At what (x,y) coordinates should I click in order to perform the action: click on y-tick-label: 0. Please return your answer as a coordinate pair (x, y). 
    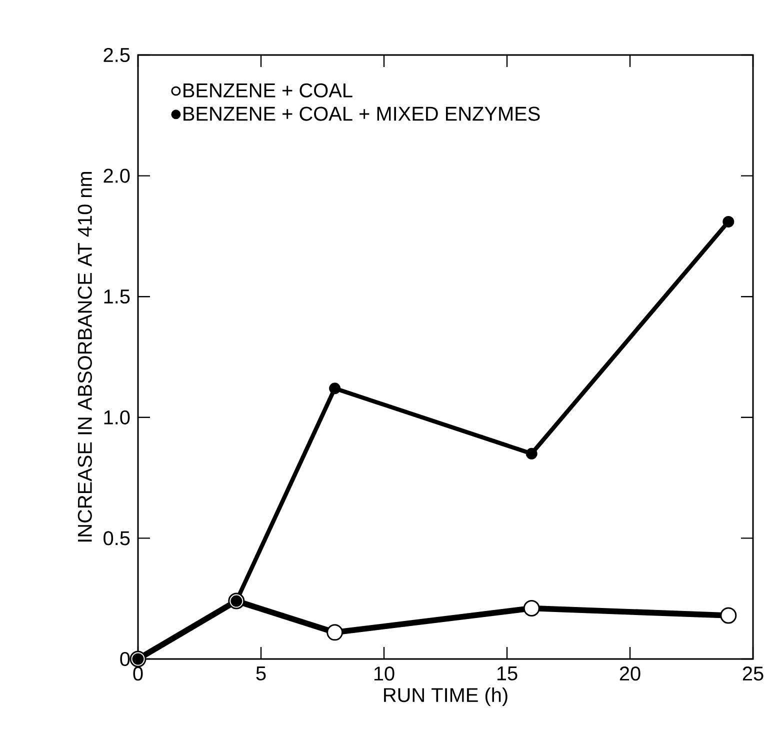
    Looking at the image, I should click on (125, 659).